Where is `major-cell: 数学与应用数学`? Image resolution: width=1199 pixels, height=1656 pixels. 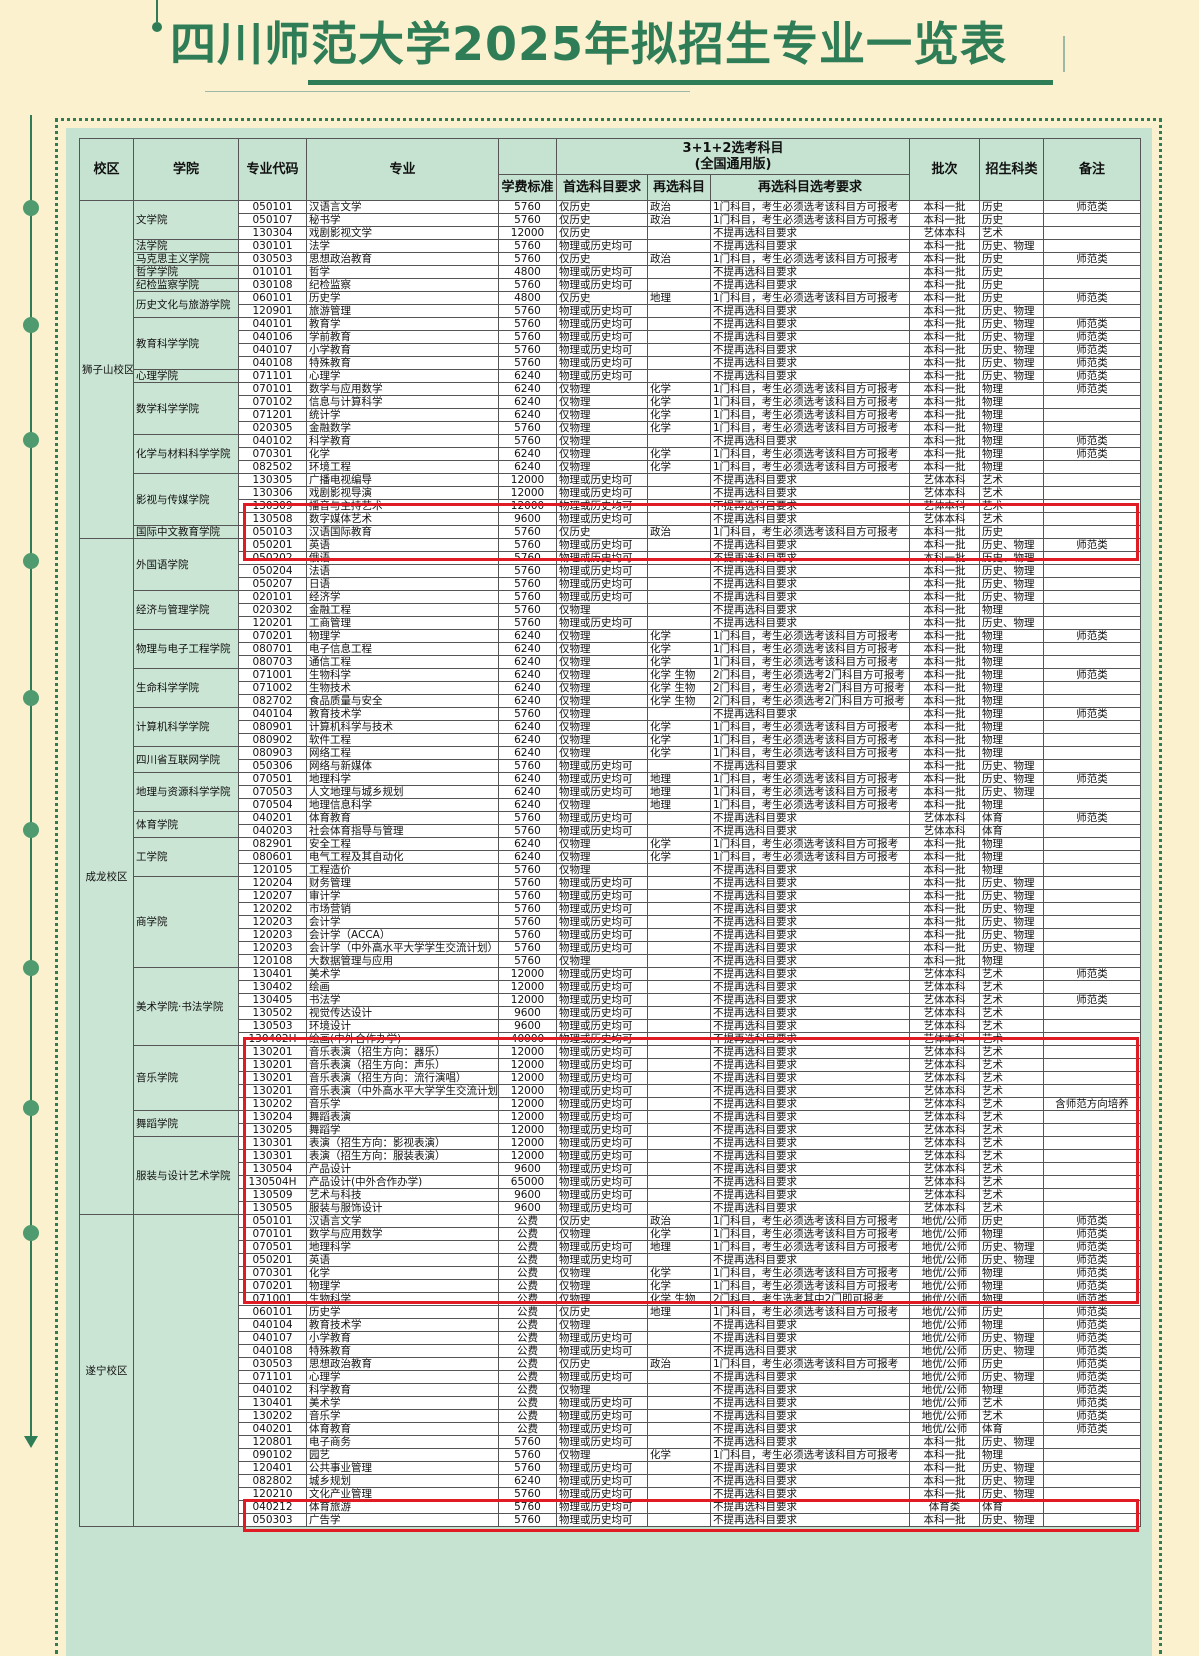 major-cell: 数学与应用数学 is located at coordinates (402, 1234).